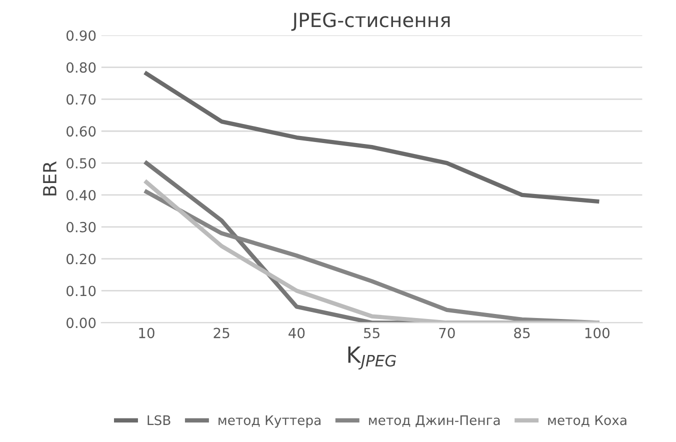  I want to click on x-tick-label: 55, so click(372, 333).